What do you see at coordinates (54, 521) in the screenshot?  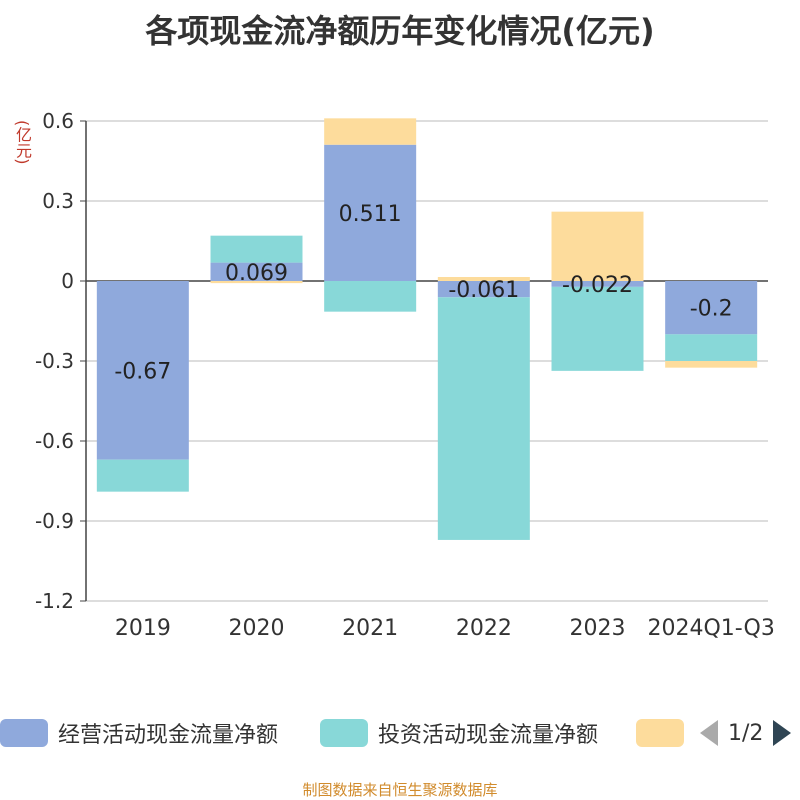 I see `y-tick-label: -0.9` at bounding box center [54, 521].